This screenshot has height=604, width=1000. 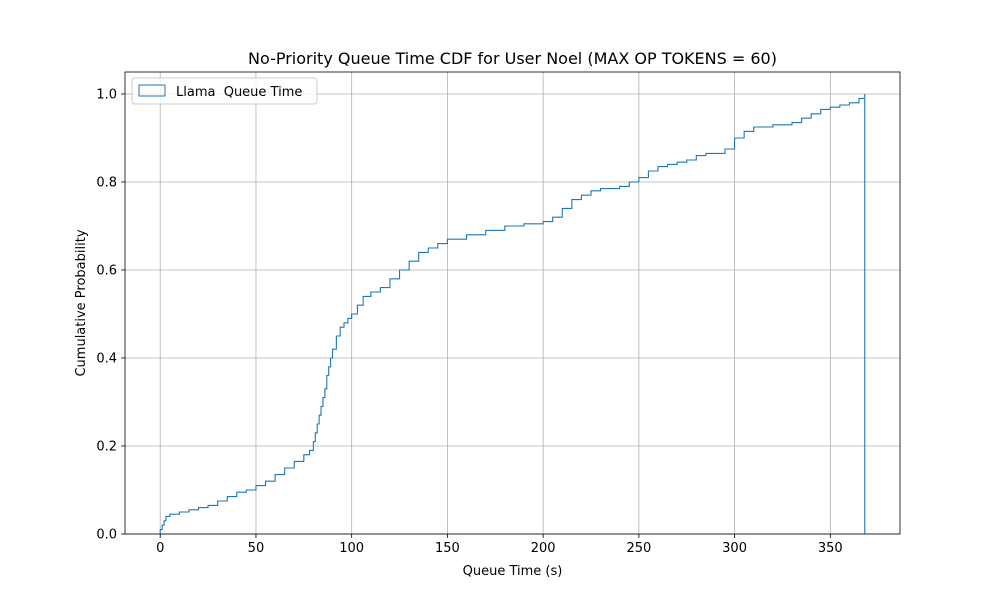 What do you see at coordinates (543, 548) in the screenshot?
I see `x-tick-label: 200` at bounding box center [543, 548].